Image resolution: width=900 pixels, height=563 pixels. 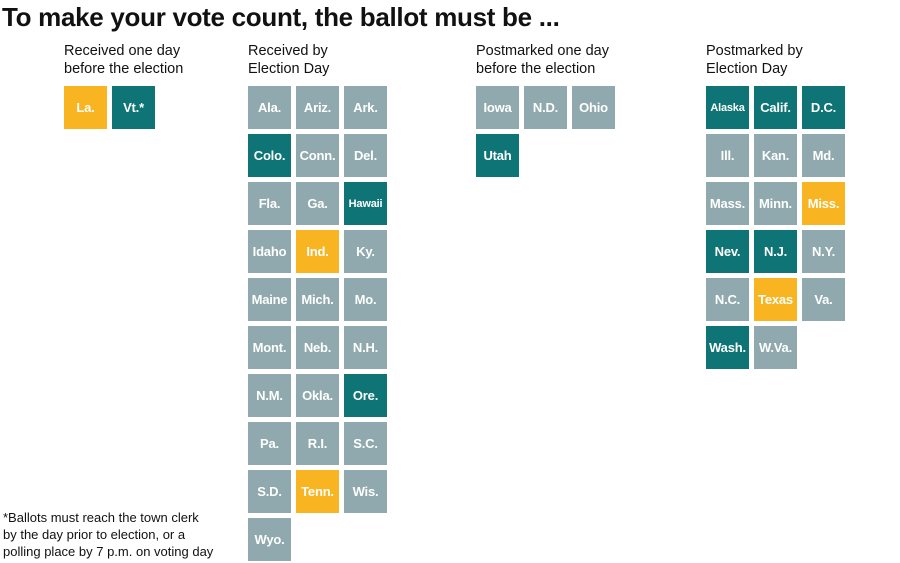 I want to click on state-tile: Maine, so click(x=269, y=299).